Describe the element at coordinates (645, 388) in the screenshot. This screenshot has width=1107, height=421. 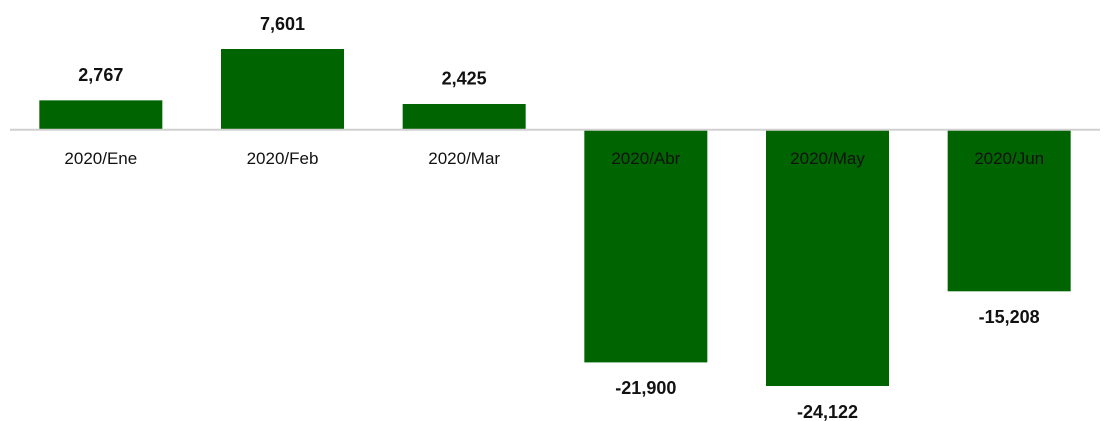
I see `value-label: -21,900` at that location.